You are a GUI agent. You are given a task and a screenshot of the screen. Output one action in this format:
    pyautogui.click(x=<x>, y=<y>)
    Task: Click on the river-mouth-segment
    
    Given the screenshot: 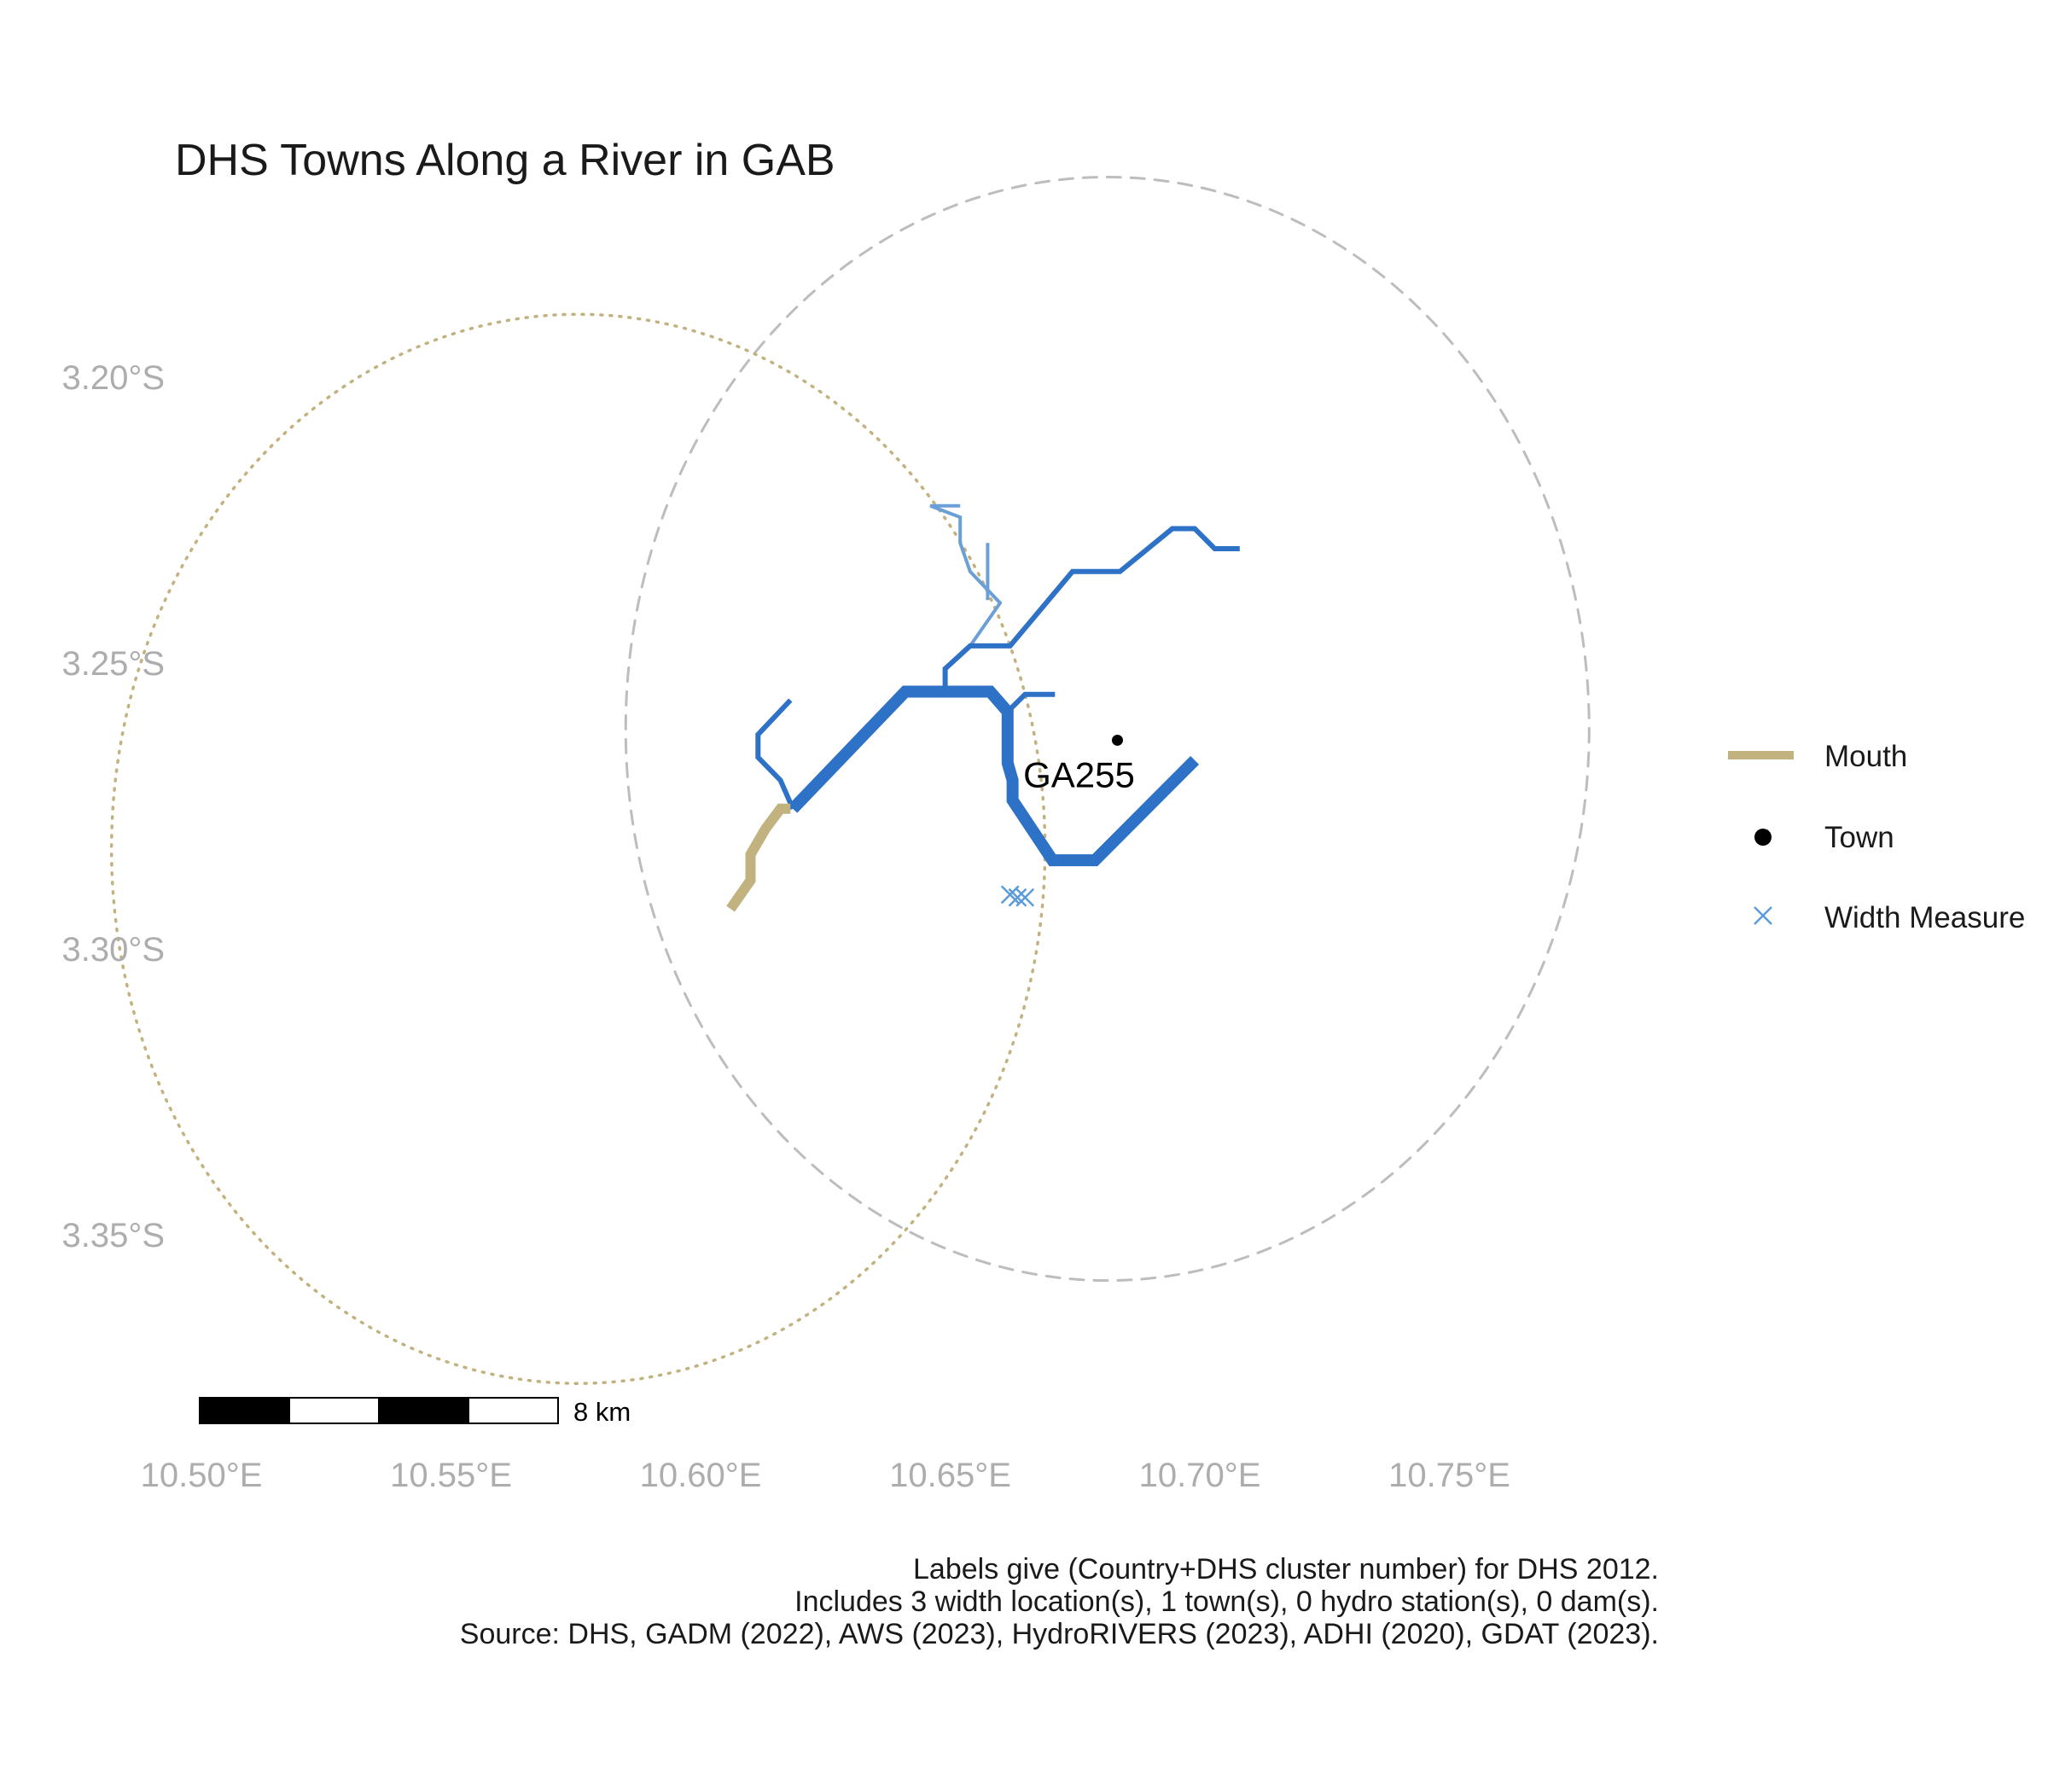 What is the action you would take?
    pyautogui.click(x=758, y=857)
    